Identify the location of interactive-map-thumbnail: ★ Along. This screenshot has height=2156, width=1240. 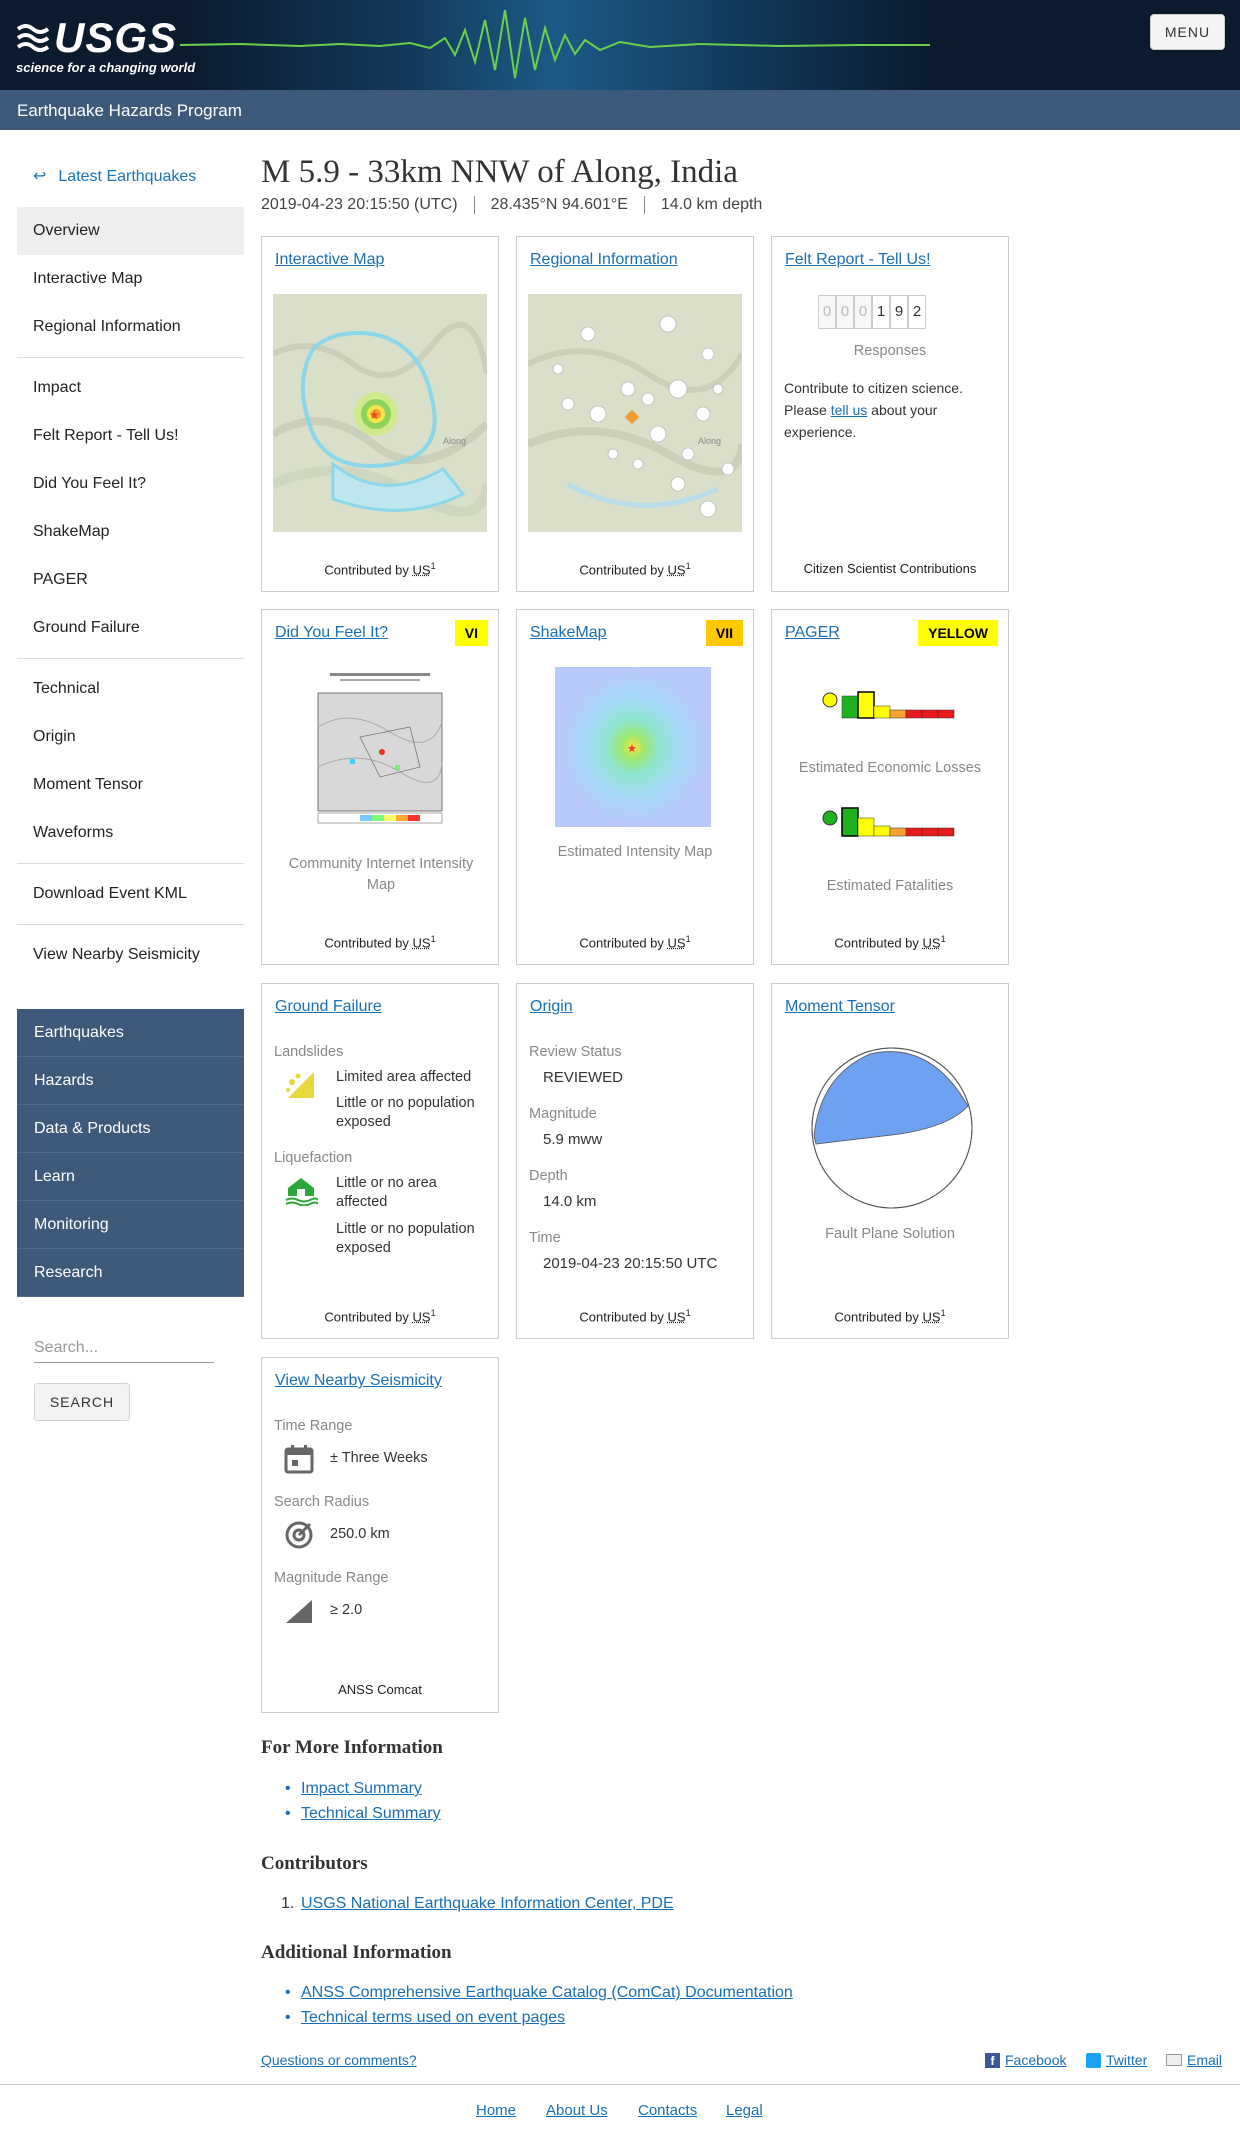
(380, 413).